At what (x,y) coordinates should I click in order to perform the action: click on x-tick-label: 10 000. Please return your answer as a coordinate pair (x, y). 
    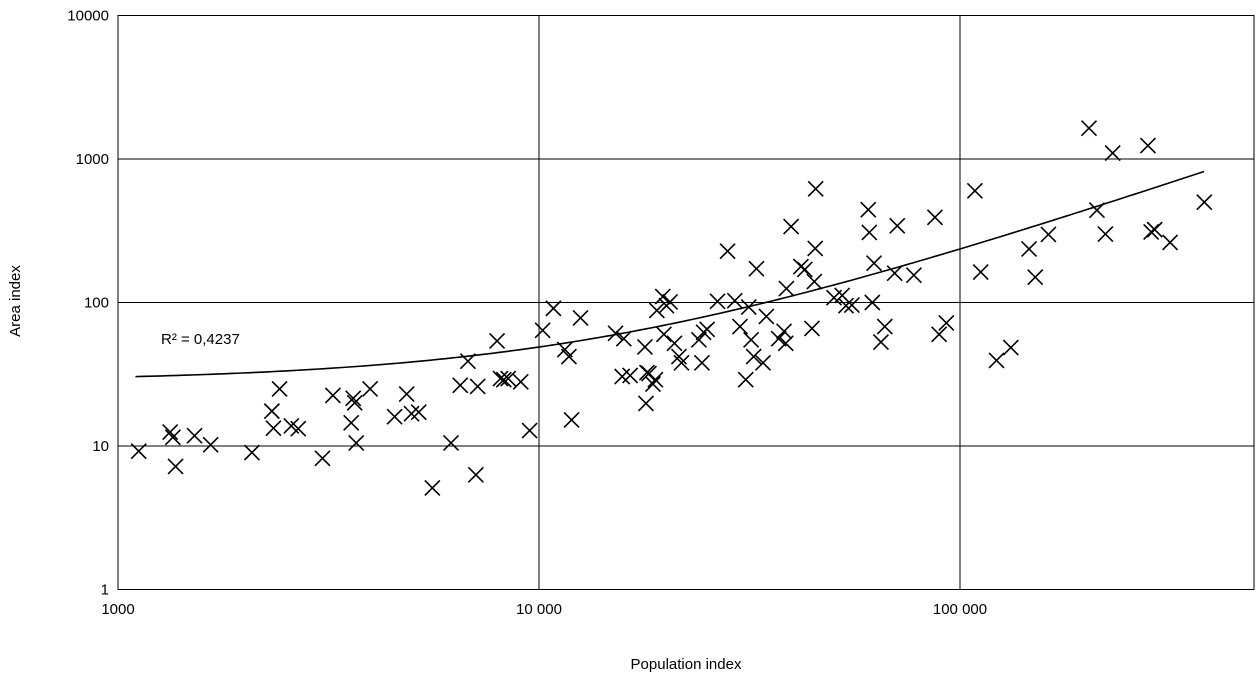
    Looking at the image, I should click on (539, 609).